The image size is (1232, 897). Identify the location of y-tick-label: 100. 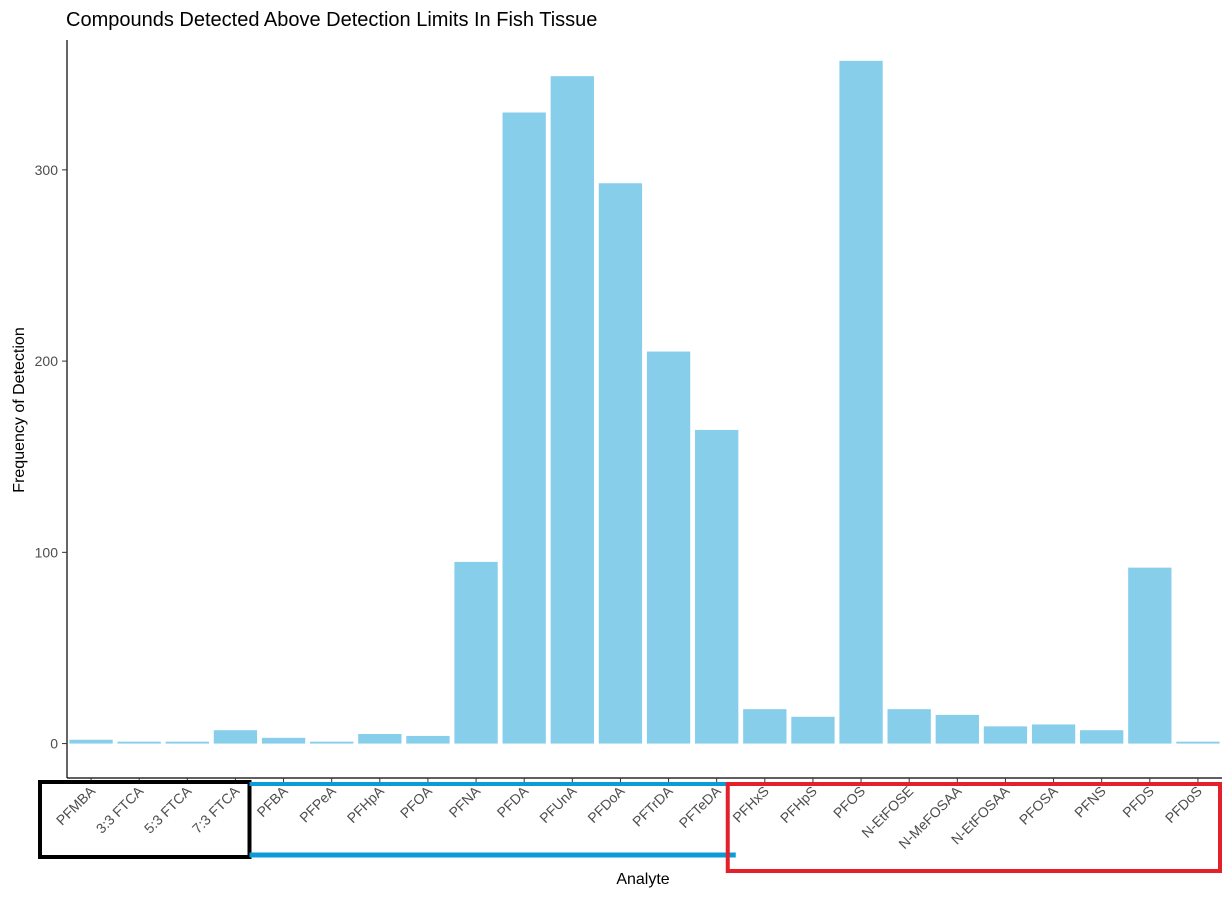
(47, 552).